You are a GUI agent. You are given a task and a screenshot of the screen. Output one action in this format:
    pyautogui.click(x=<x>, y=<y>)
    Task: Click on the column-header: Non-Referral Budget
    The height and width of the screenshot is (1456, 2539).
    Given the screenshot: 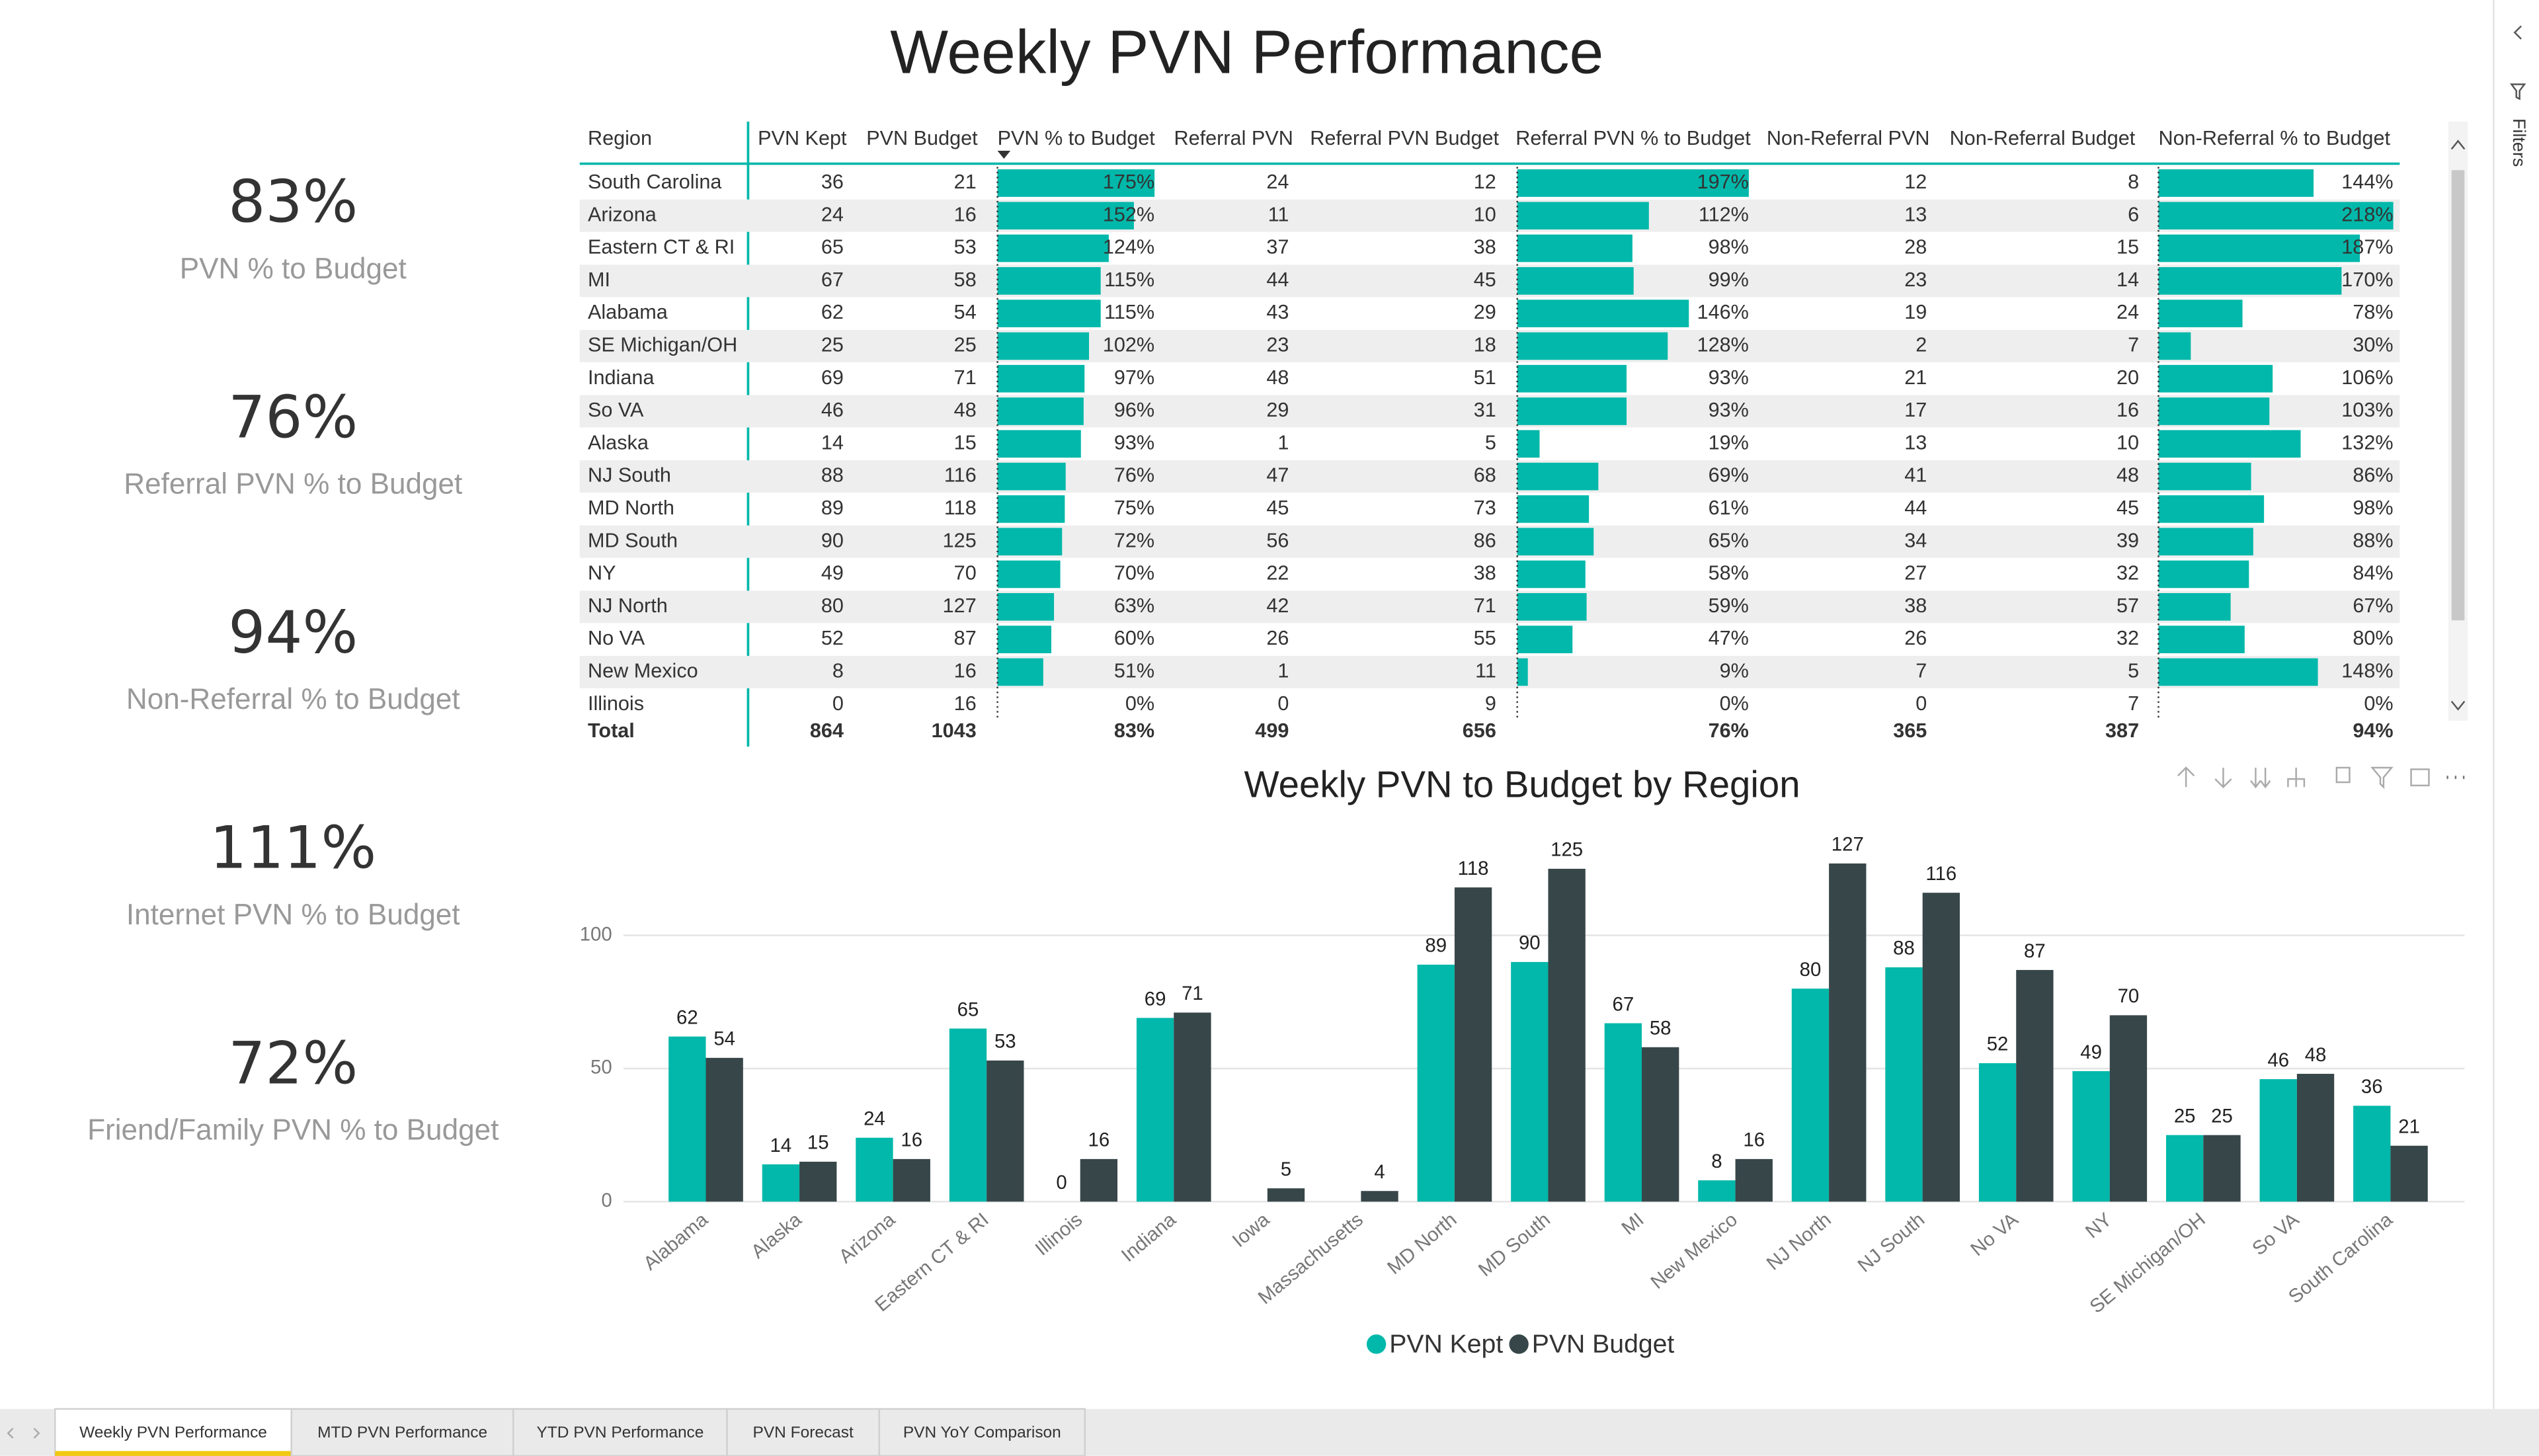 What is the action you would take?
    pyautogui.click(x=2043, y=138)
    